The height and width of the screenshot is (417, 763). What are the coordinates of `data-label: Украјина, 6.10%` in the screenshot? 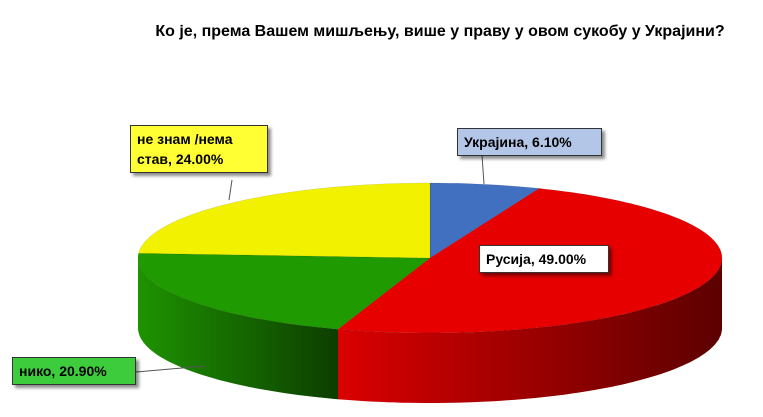 It's located at (529, 142).